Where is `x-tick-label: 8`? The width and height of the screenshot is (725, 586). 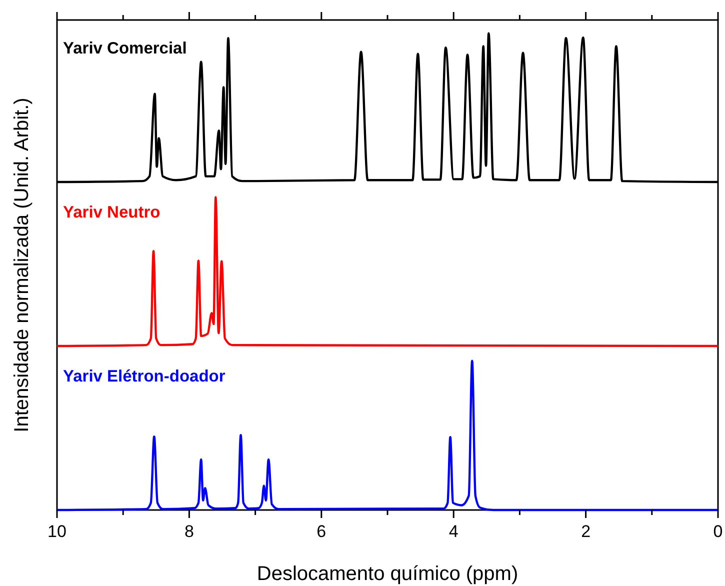
x-tick-label: 8 is located at coordinates (189, 531).